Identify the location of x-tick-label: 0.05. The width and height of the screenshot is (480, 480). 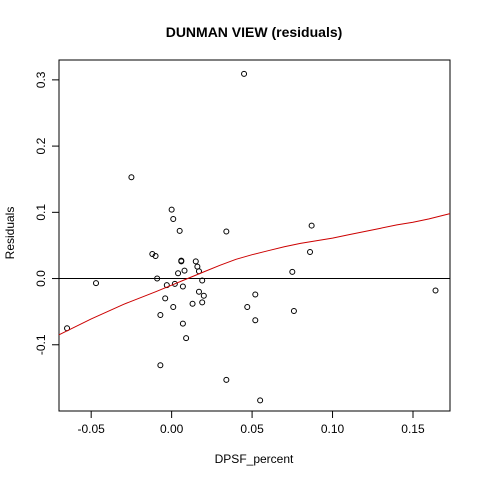
(252, 429).